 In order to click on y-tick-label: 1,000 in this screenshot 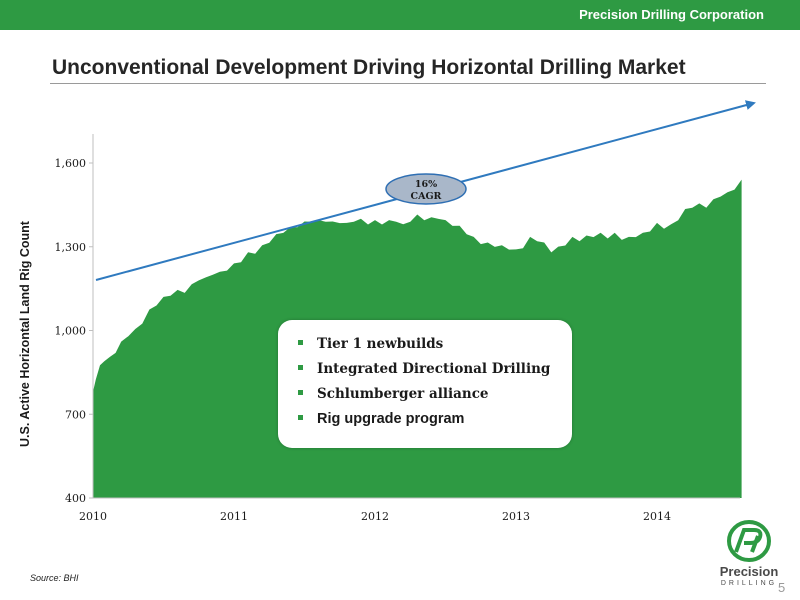, I will do `click(71, 331)`.